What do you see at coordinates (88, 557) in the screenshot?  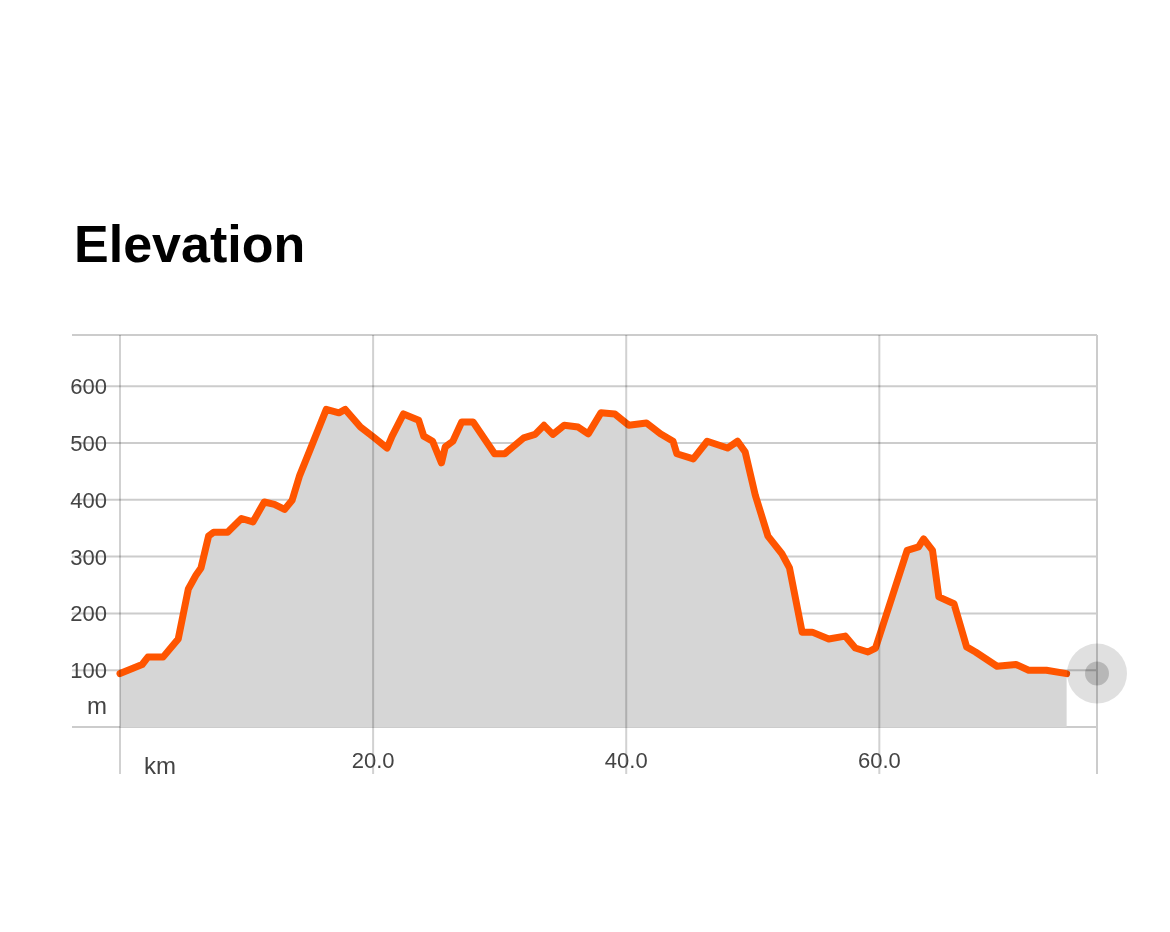 I see `y-tick-label: 300` at bounding box center [88, 557].